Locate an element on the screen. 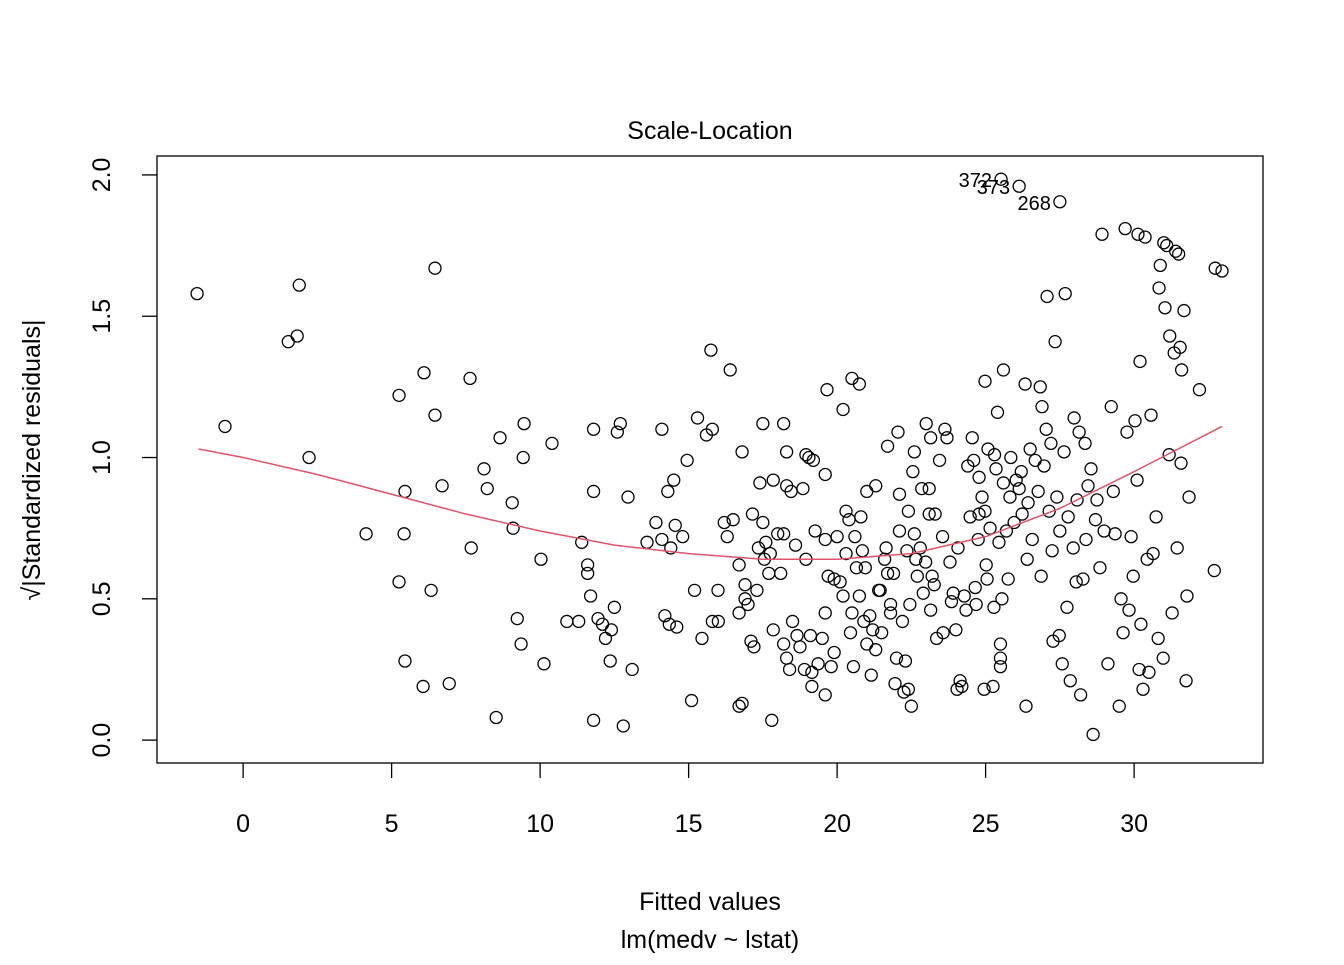 The height and width of the screenshot is (965, 1344). y-tick-label: 1.5 is located at coordinates (102, 316).